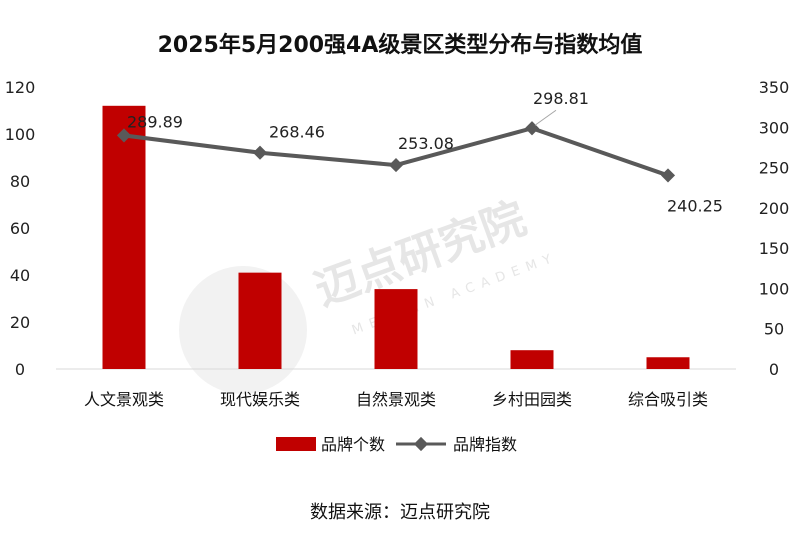 This screenshot has height=548, width=800. What do you see at coordinates (485, 444) in the screenshot?
I see `legend-line-label: 品牌指数` at bounding box center [485, 444].